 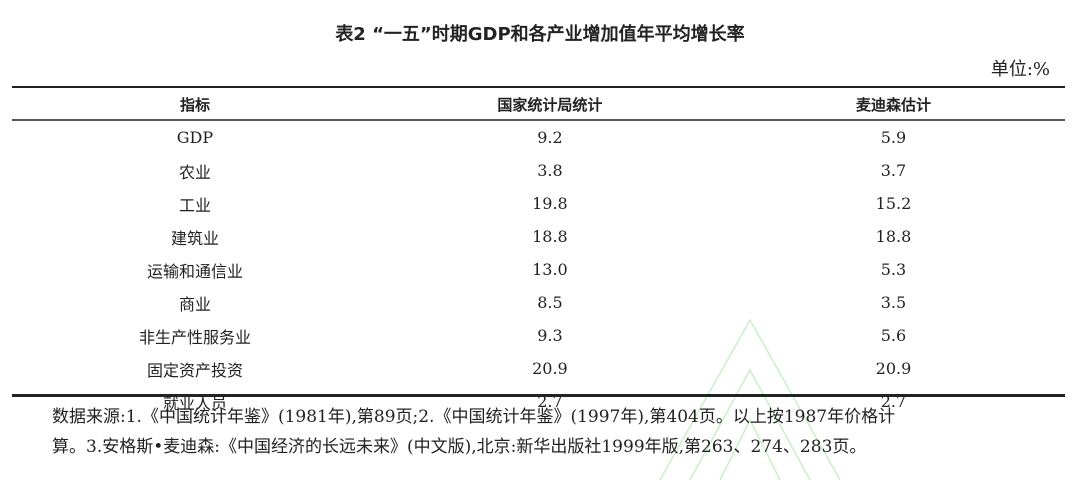 I want to click on cell-indicator: GDP, so click(x=195, y=137).